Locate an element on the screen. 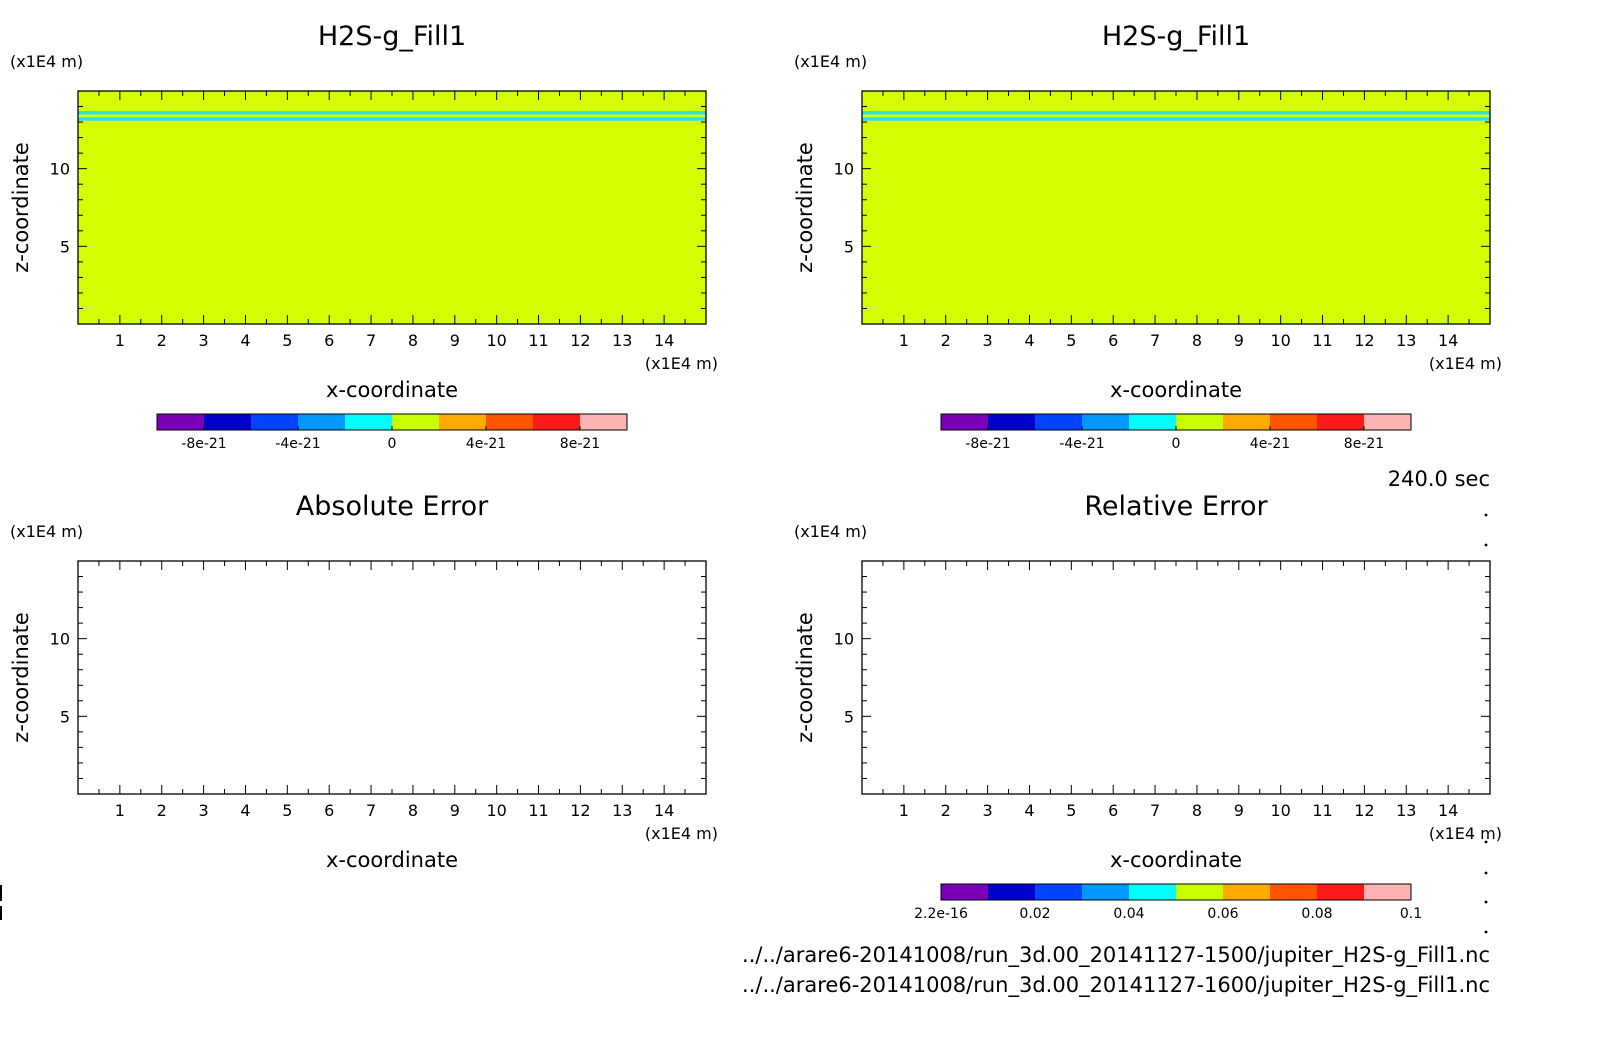 This screenshot has height=1054, width=1604. chart-title: Absolute Error is located at coordinates (392, 506).